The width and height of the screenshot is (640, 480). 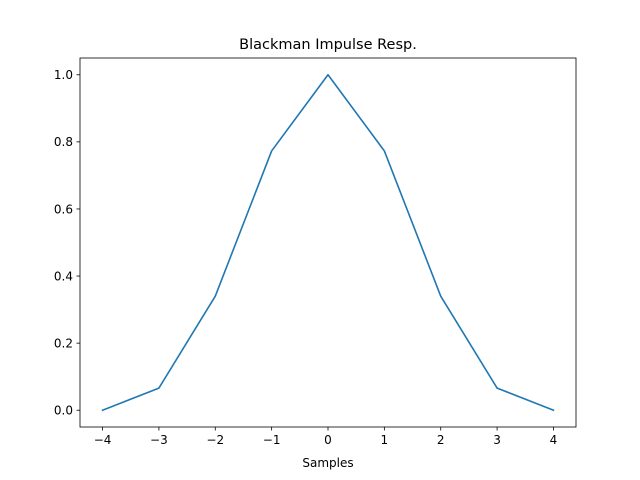 I want to click on x-tick-label: 3, so click(x=497, y=440).